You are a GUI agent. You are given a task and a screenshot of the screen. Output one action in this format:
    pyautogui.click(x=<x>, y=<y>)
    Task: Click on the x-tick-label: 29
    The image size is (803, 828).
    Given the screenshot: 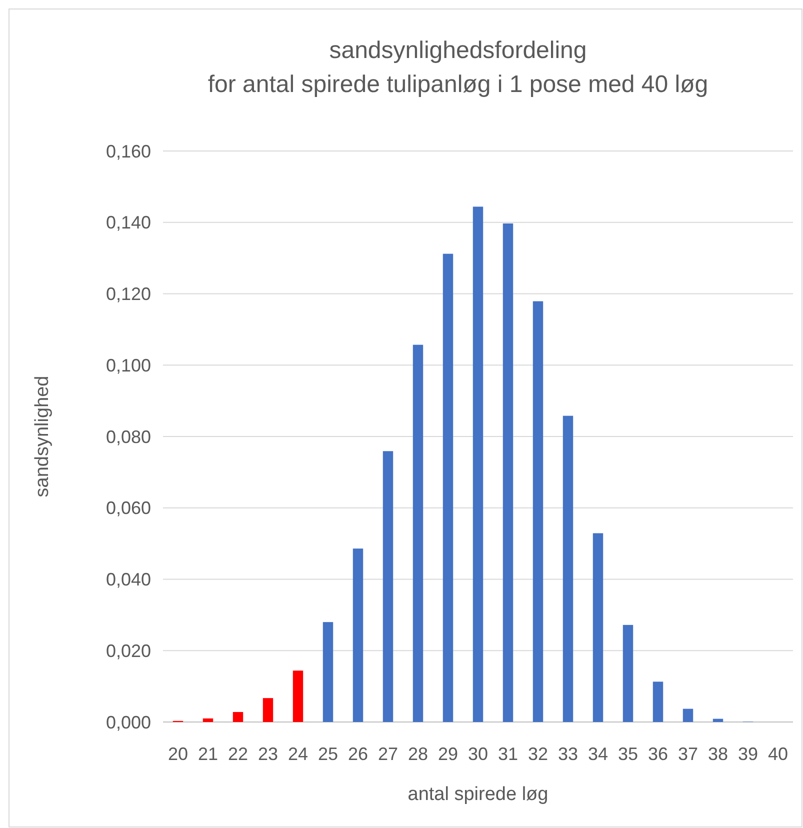 What is the action you would take?
    pyautogui.click(x=448, y=754)
    